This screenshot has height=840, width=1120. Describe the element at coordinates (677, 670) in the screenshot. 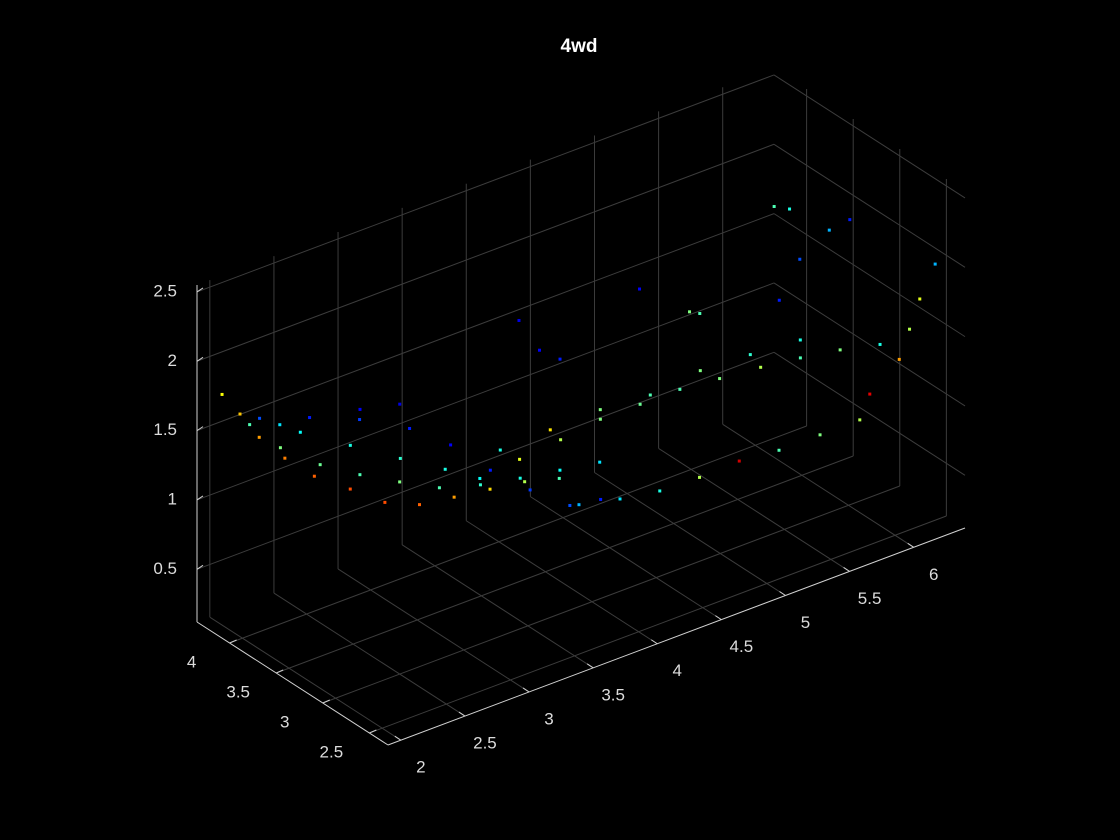

I see `x-tick-label: 4` at that location.